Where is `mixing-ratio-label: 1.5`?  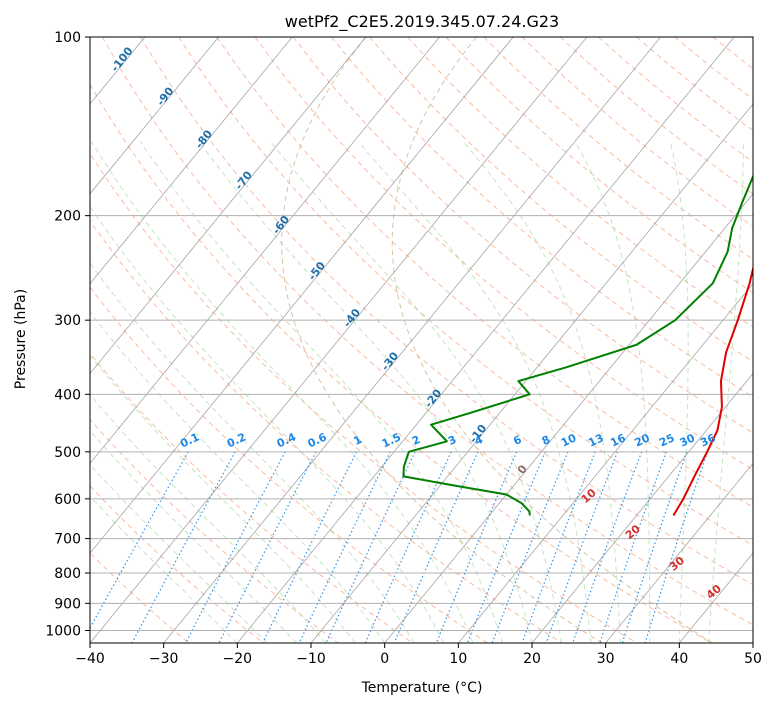 mixing-ratio-label: 1.5 is located at coordinates (391, 440).